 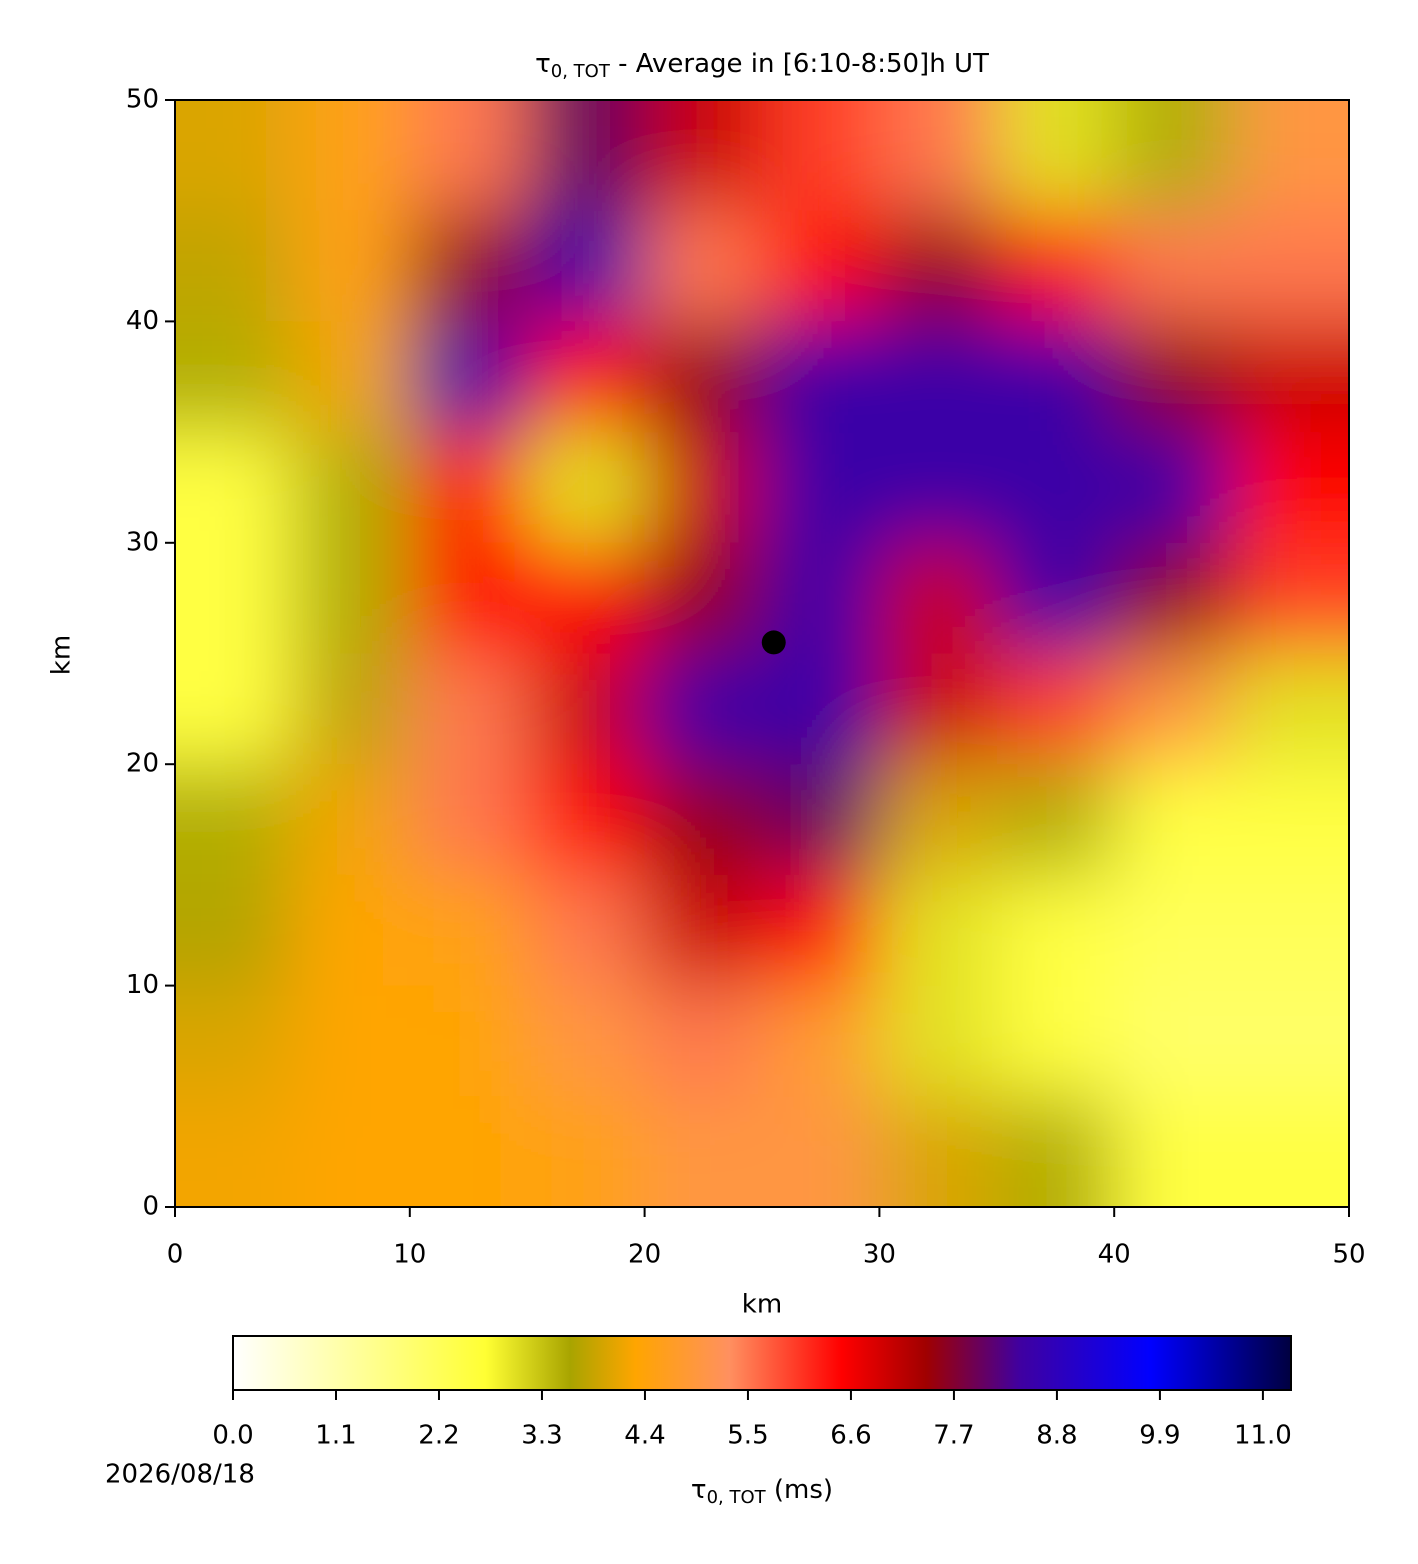 I want to click on colorbar-tick-label: 3.3, so click(x=541, y=1436).